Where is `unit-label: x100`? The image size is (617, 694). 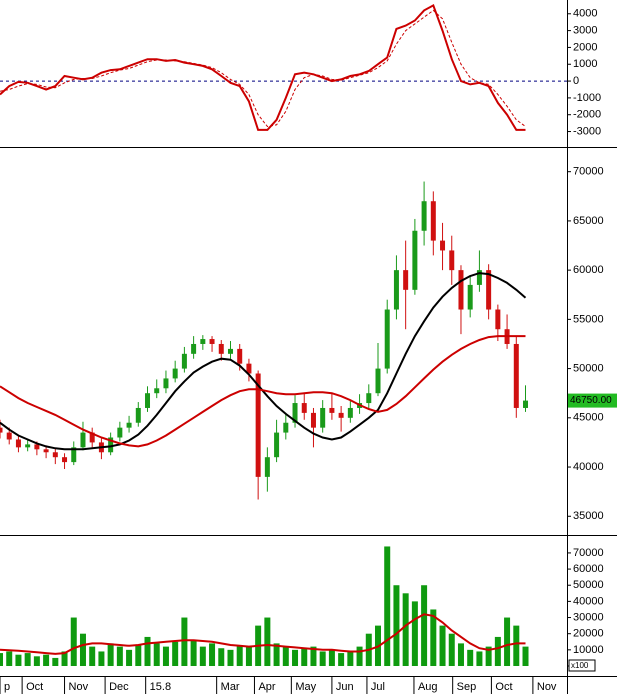
unit-label: x100 is located at coordinates (580, 665).